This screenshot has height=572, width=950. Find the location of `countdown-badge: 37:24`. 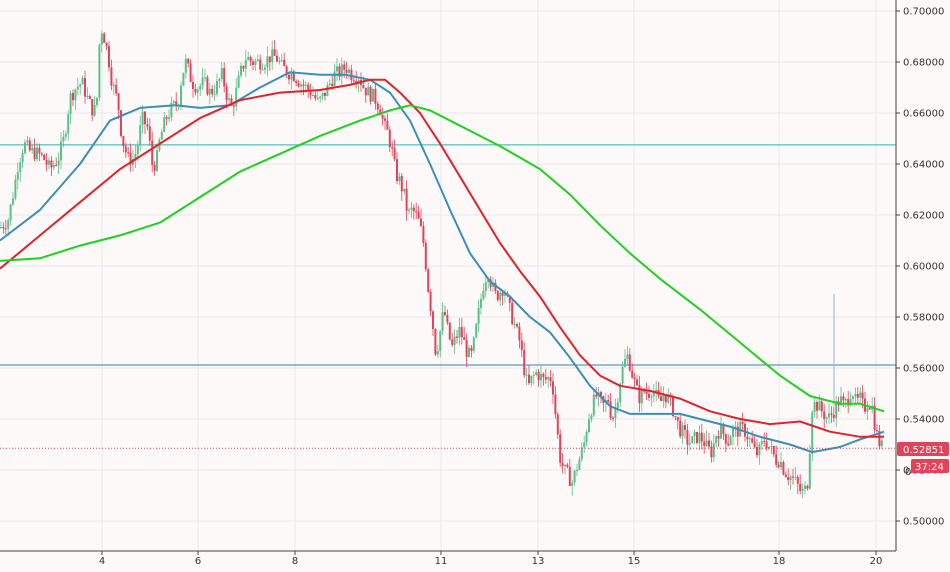

countdown-badge: 37:24 is located at coordinates (930, 466).